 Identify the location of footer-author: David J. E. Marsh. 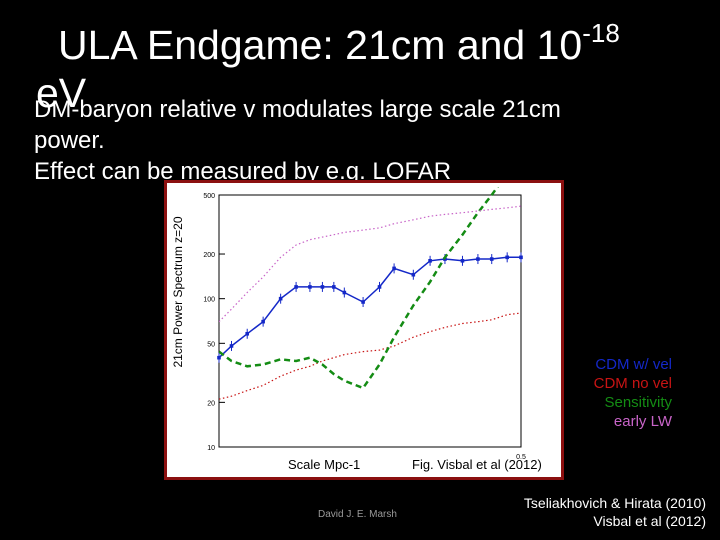
(357, 514).